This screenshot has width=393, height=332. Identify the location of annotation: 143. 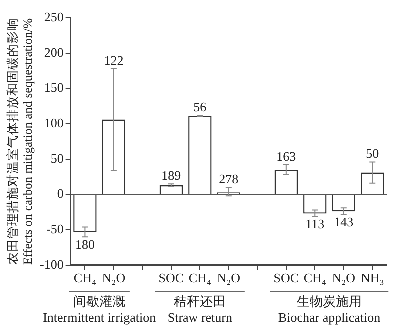
(344, 222).